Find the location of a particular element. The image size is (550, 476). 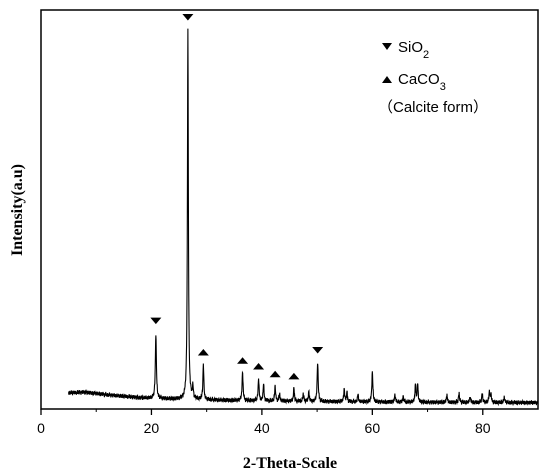

y-axis-title: Intensity(a.u) is located at coordinates (17, 210).